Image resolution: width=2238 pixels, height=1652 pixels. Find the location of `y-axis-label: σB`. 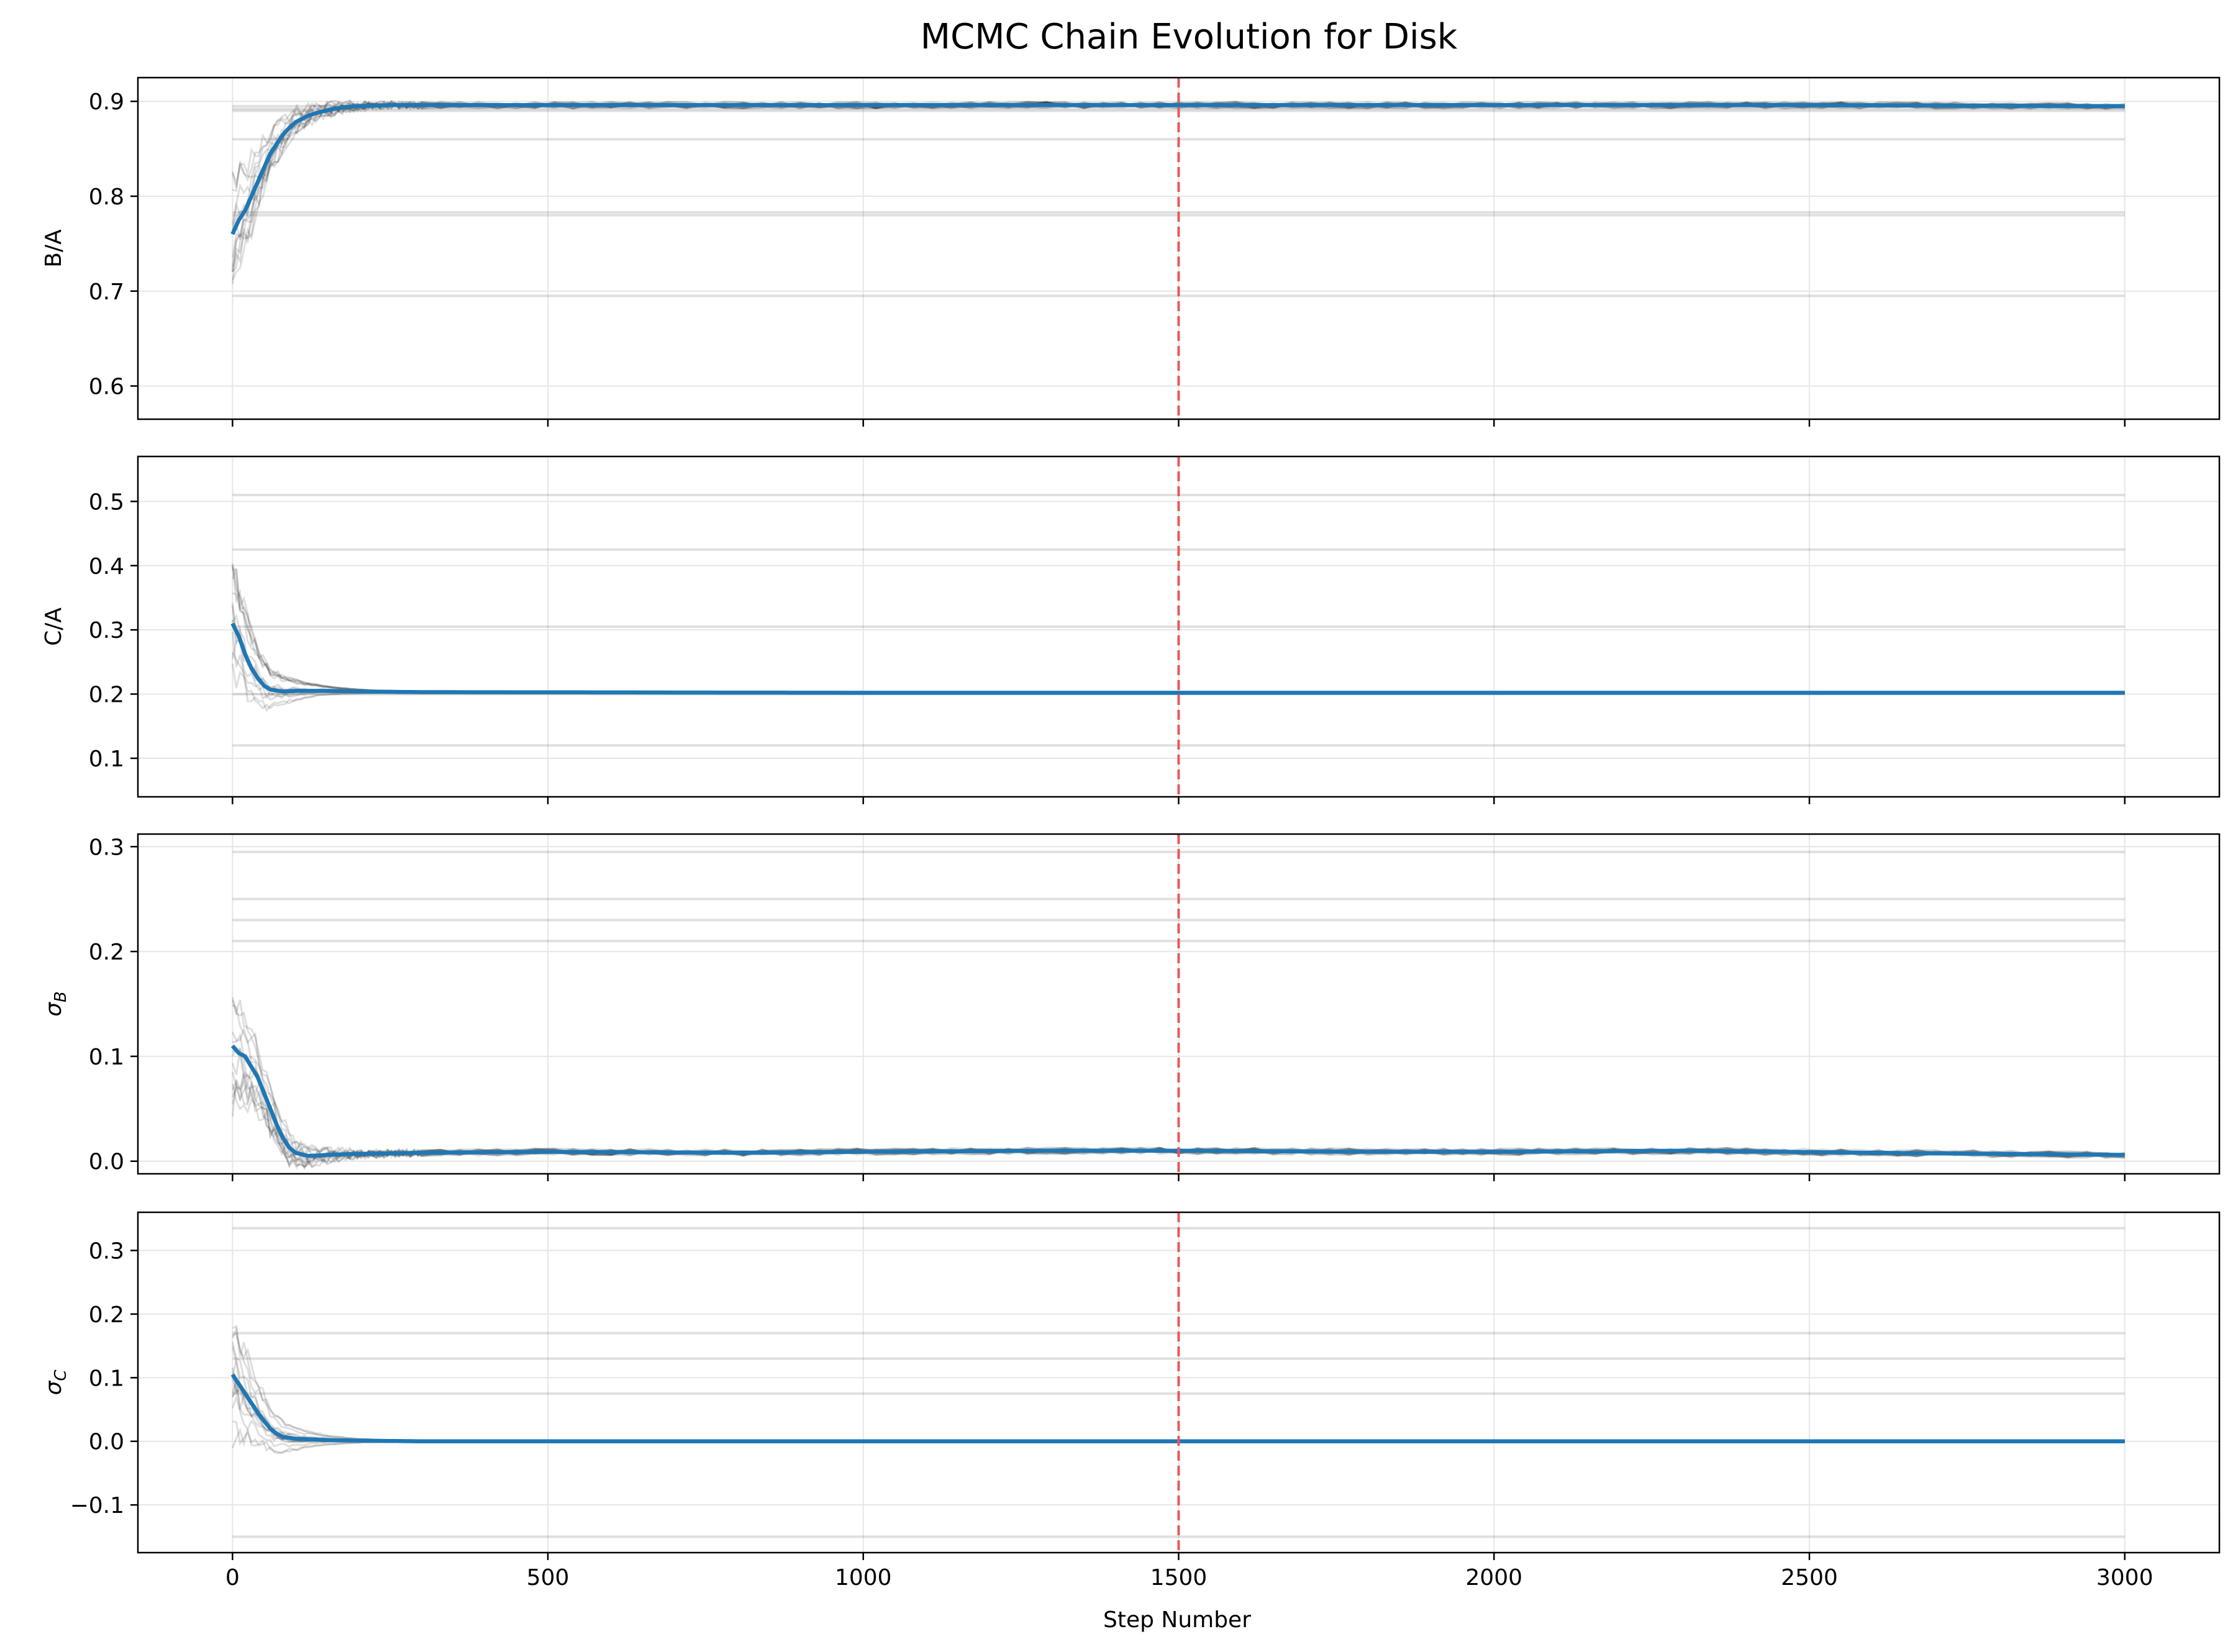

y-axis-label: σB is located at coordinates (55, 1004).